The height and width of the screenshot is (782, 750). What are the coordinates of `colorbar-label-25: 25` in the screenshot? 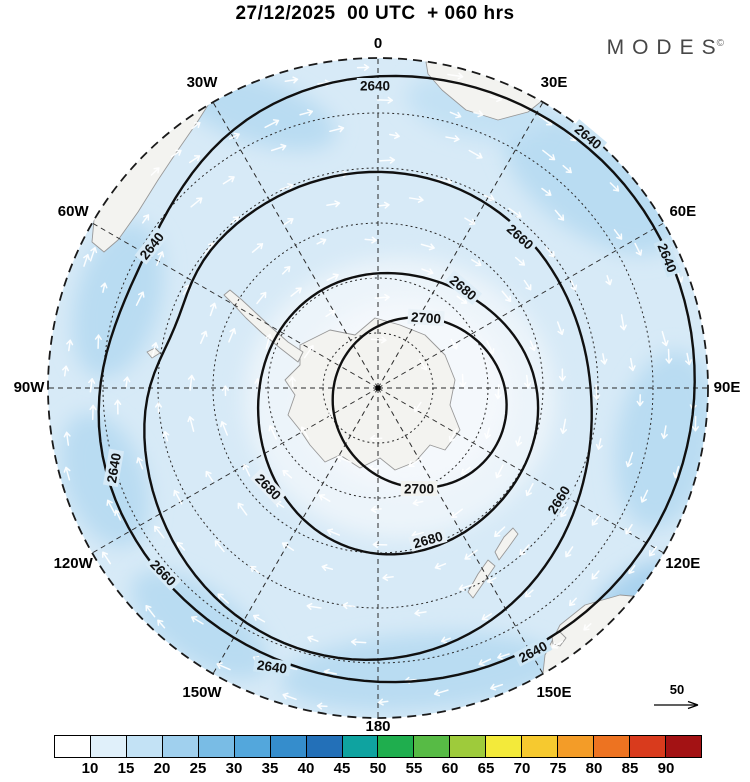 It's located at (198, 768).